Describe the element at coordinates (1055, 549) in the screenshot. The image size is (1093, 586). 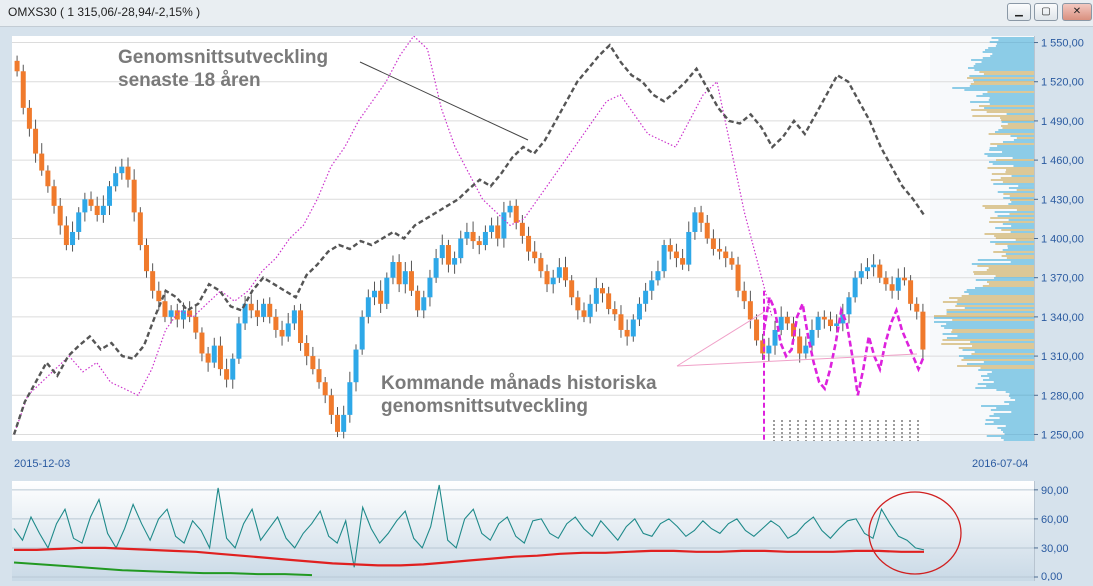
I see `oscillator-y-tick-label: 30,00` at that location.